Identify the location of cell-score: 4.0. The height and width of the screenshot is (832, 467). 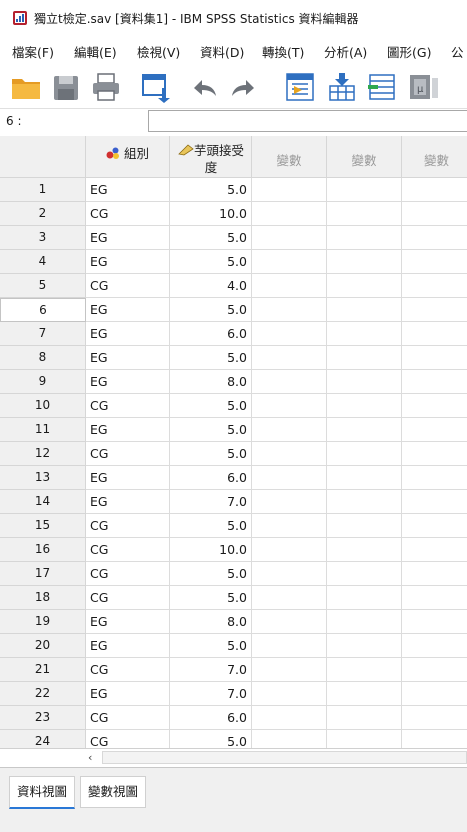
(211, 286).